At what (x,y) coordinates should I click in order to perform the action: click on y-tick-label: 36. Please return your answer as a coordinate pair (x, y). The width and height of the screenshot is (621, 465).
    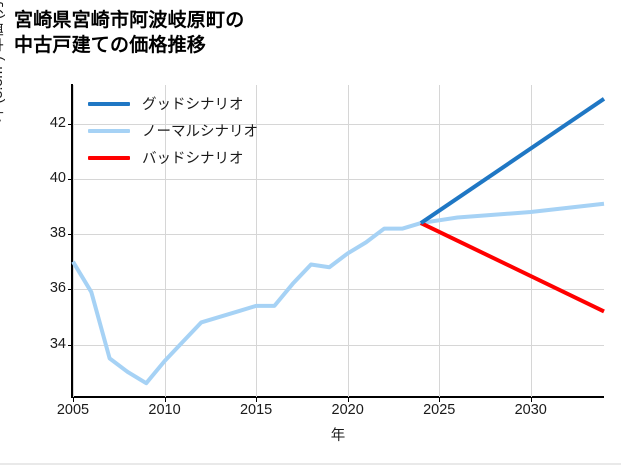
    Looking at the image, I should click on (57, 288).